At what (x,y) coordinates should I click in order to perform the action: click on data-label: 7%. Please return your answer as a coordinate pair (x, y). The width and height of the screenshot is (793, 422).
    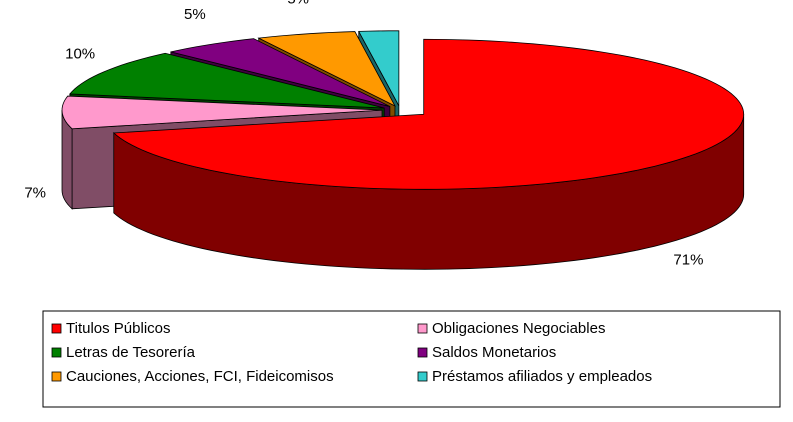
    Looking at the image, I should click on (35, 193).